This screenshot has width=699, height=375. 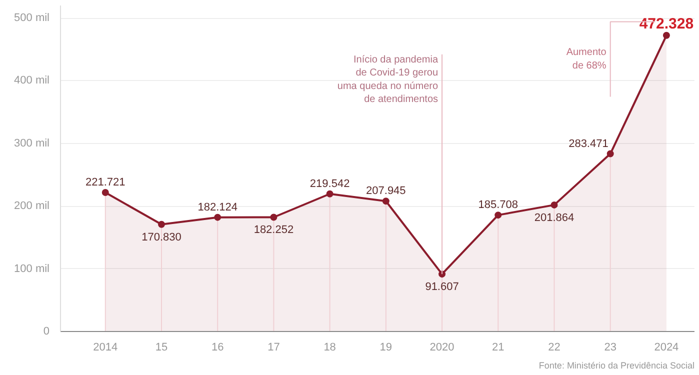 I want to click on y-tick-label: 200 mil, so click(x=32, y=206).